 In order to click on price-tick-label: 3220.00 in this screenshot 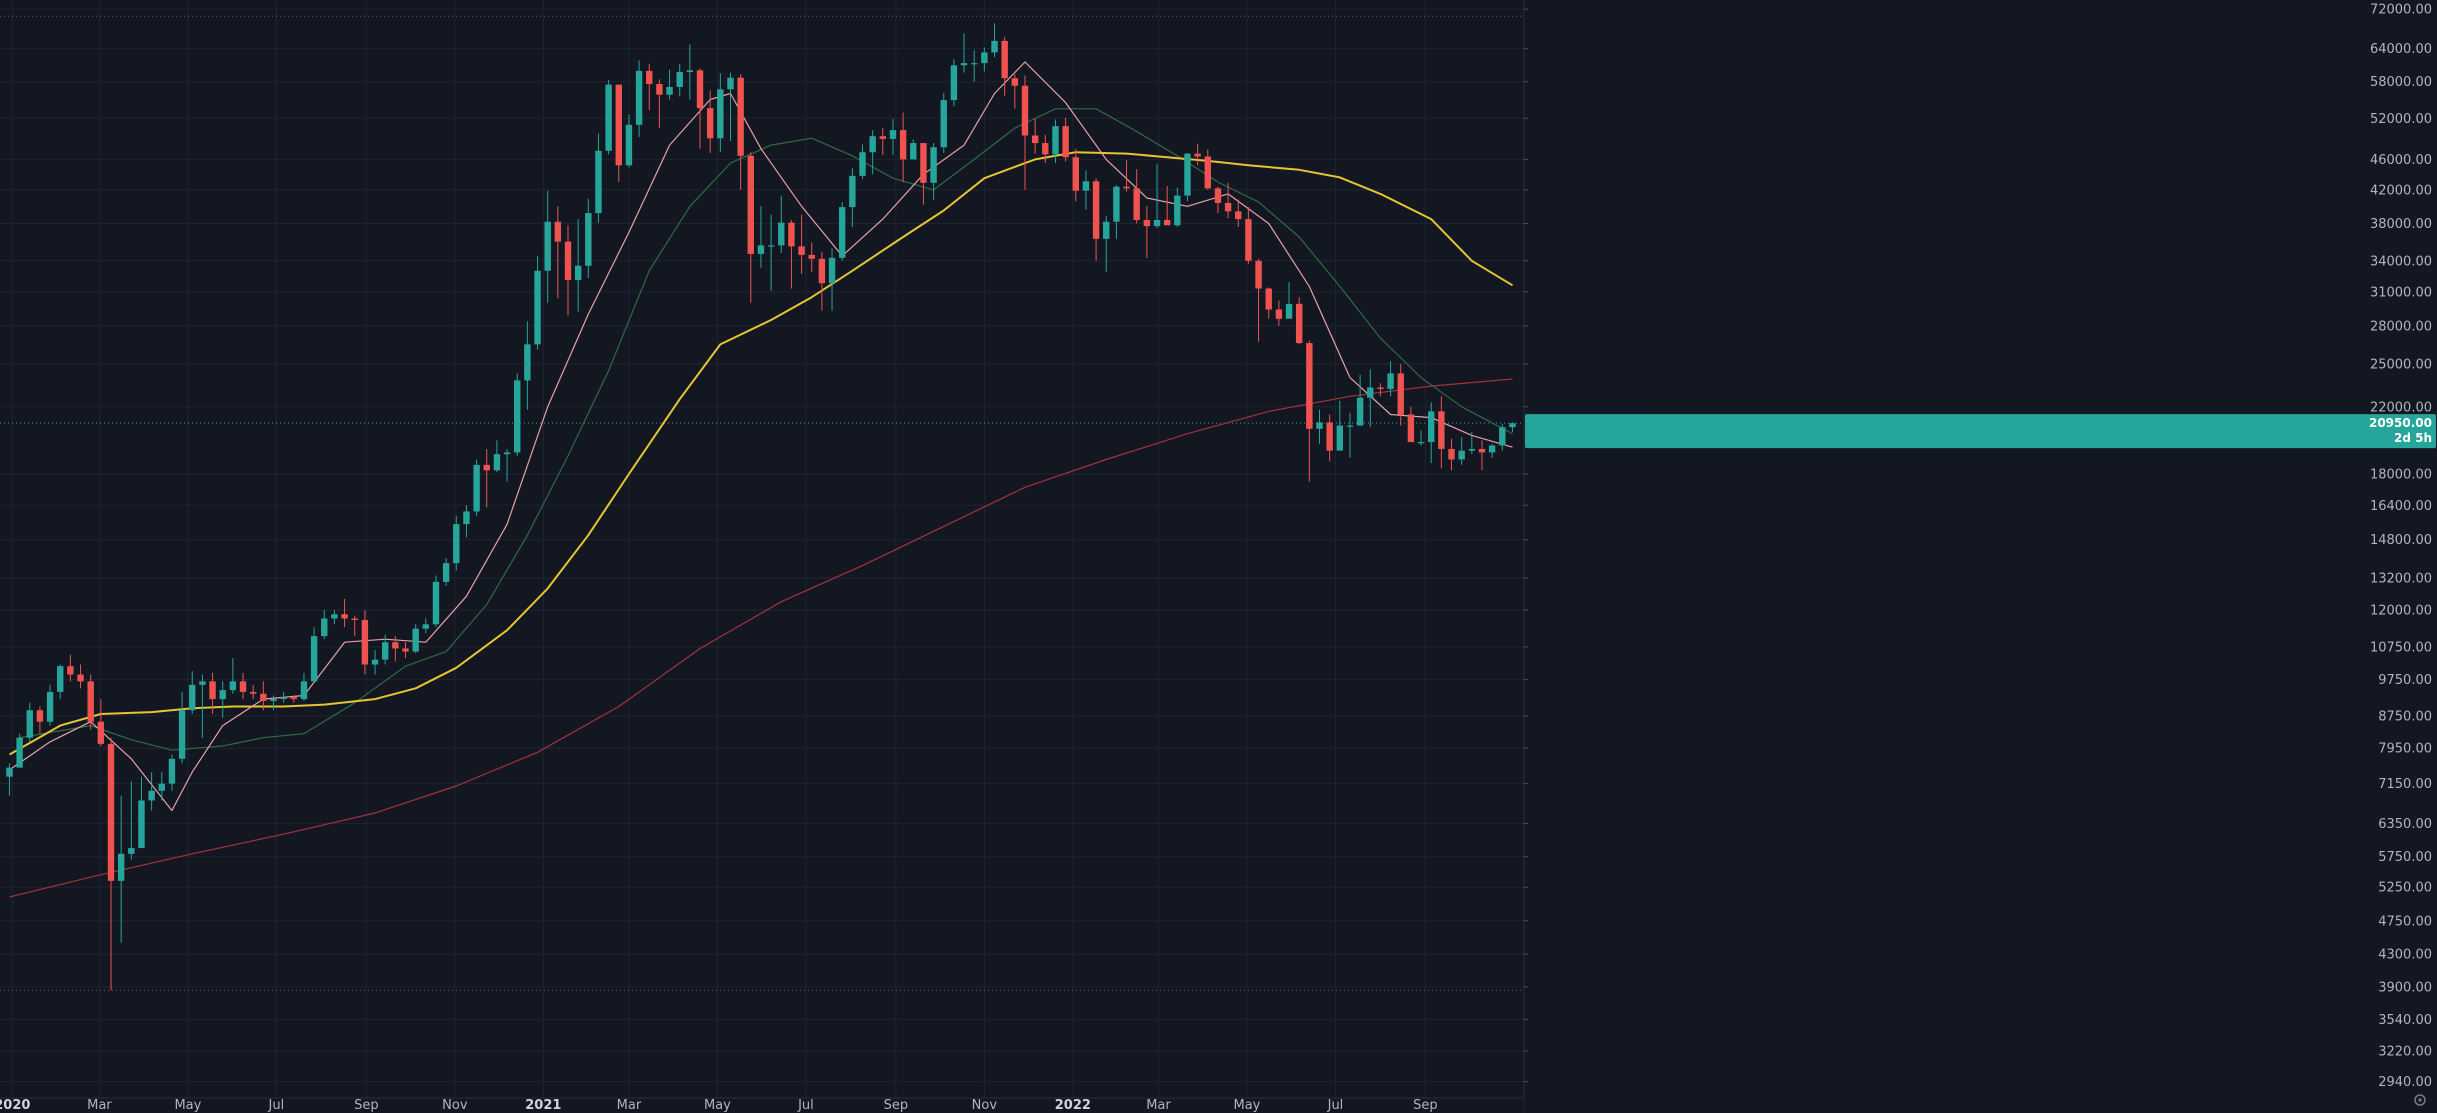, I will do `click(2405, 1052)`.